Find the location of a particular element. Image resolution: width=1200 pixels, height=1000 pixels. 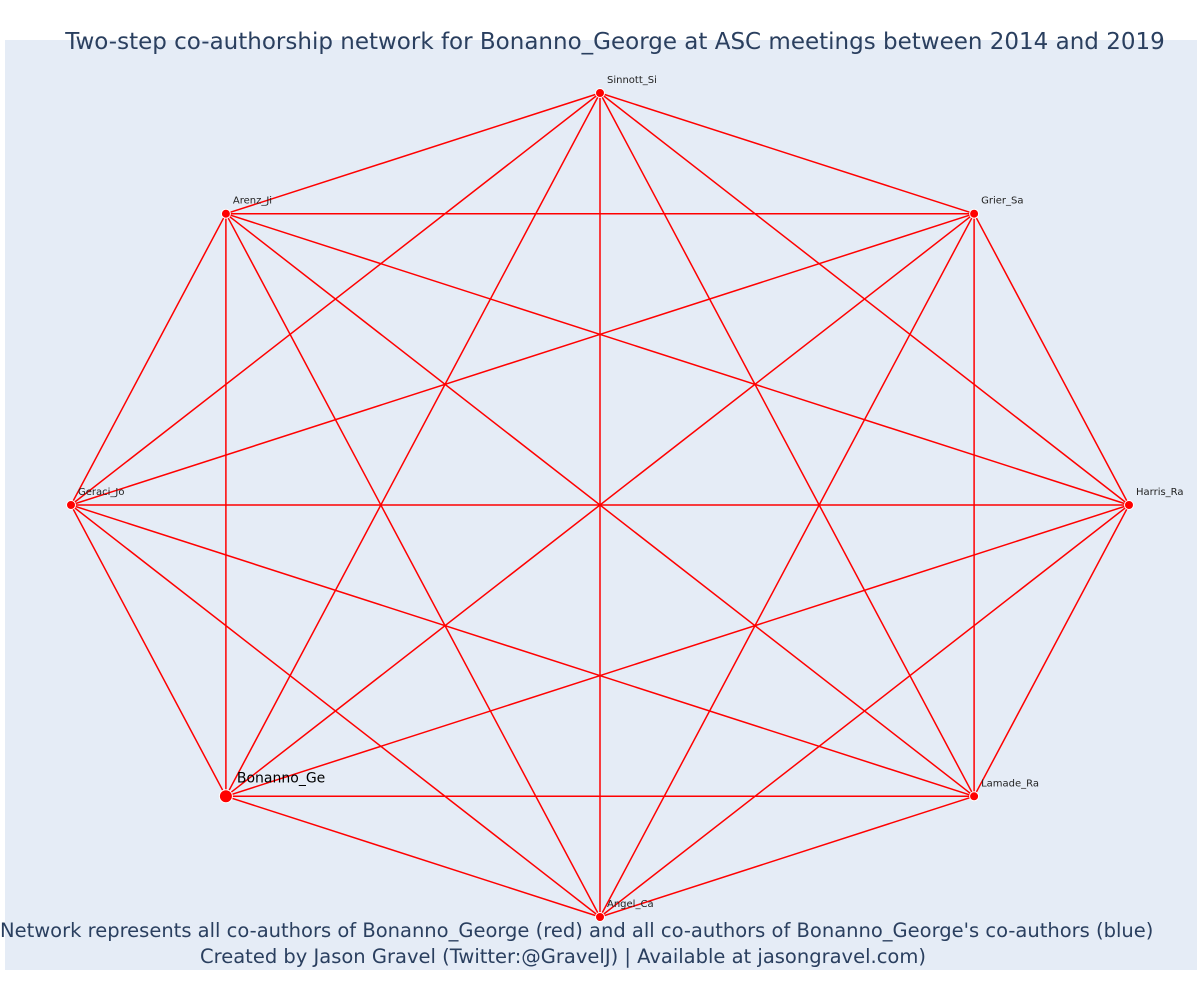

node-grier-sa is located at coordinates (974, 213).